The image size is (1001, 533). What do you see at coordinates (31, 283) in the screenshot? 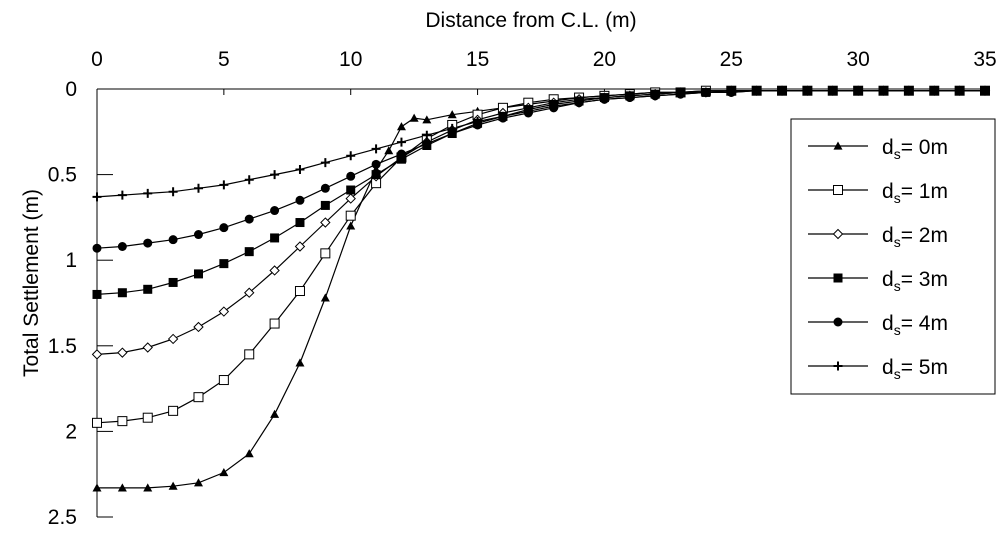
I see `y-axis-title: Total Settlement (m)` at bounding box center [31, 283].